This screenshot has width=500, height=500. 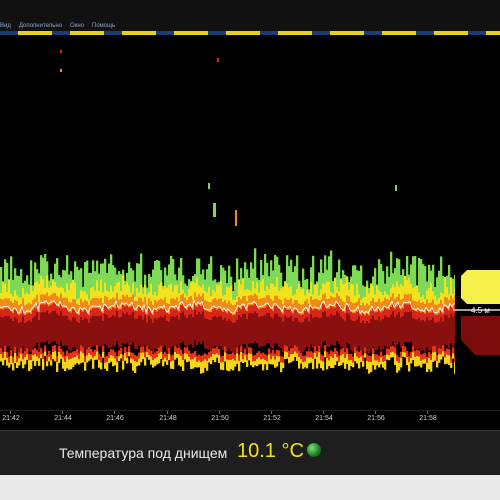 I want to click on menu-item-extra: Дополнительно, so click(x=40, y=26).